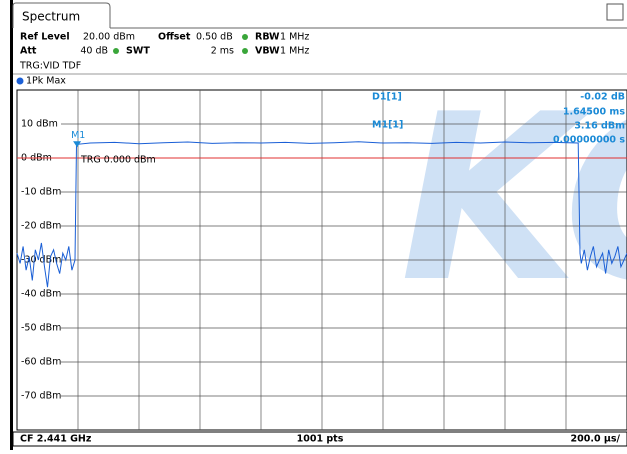 This screenshot has height=454, width=627. Describe the element at coordinates (387, 125) in the screenshot. I see `readout: M1[1]` at that location.